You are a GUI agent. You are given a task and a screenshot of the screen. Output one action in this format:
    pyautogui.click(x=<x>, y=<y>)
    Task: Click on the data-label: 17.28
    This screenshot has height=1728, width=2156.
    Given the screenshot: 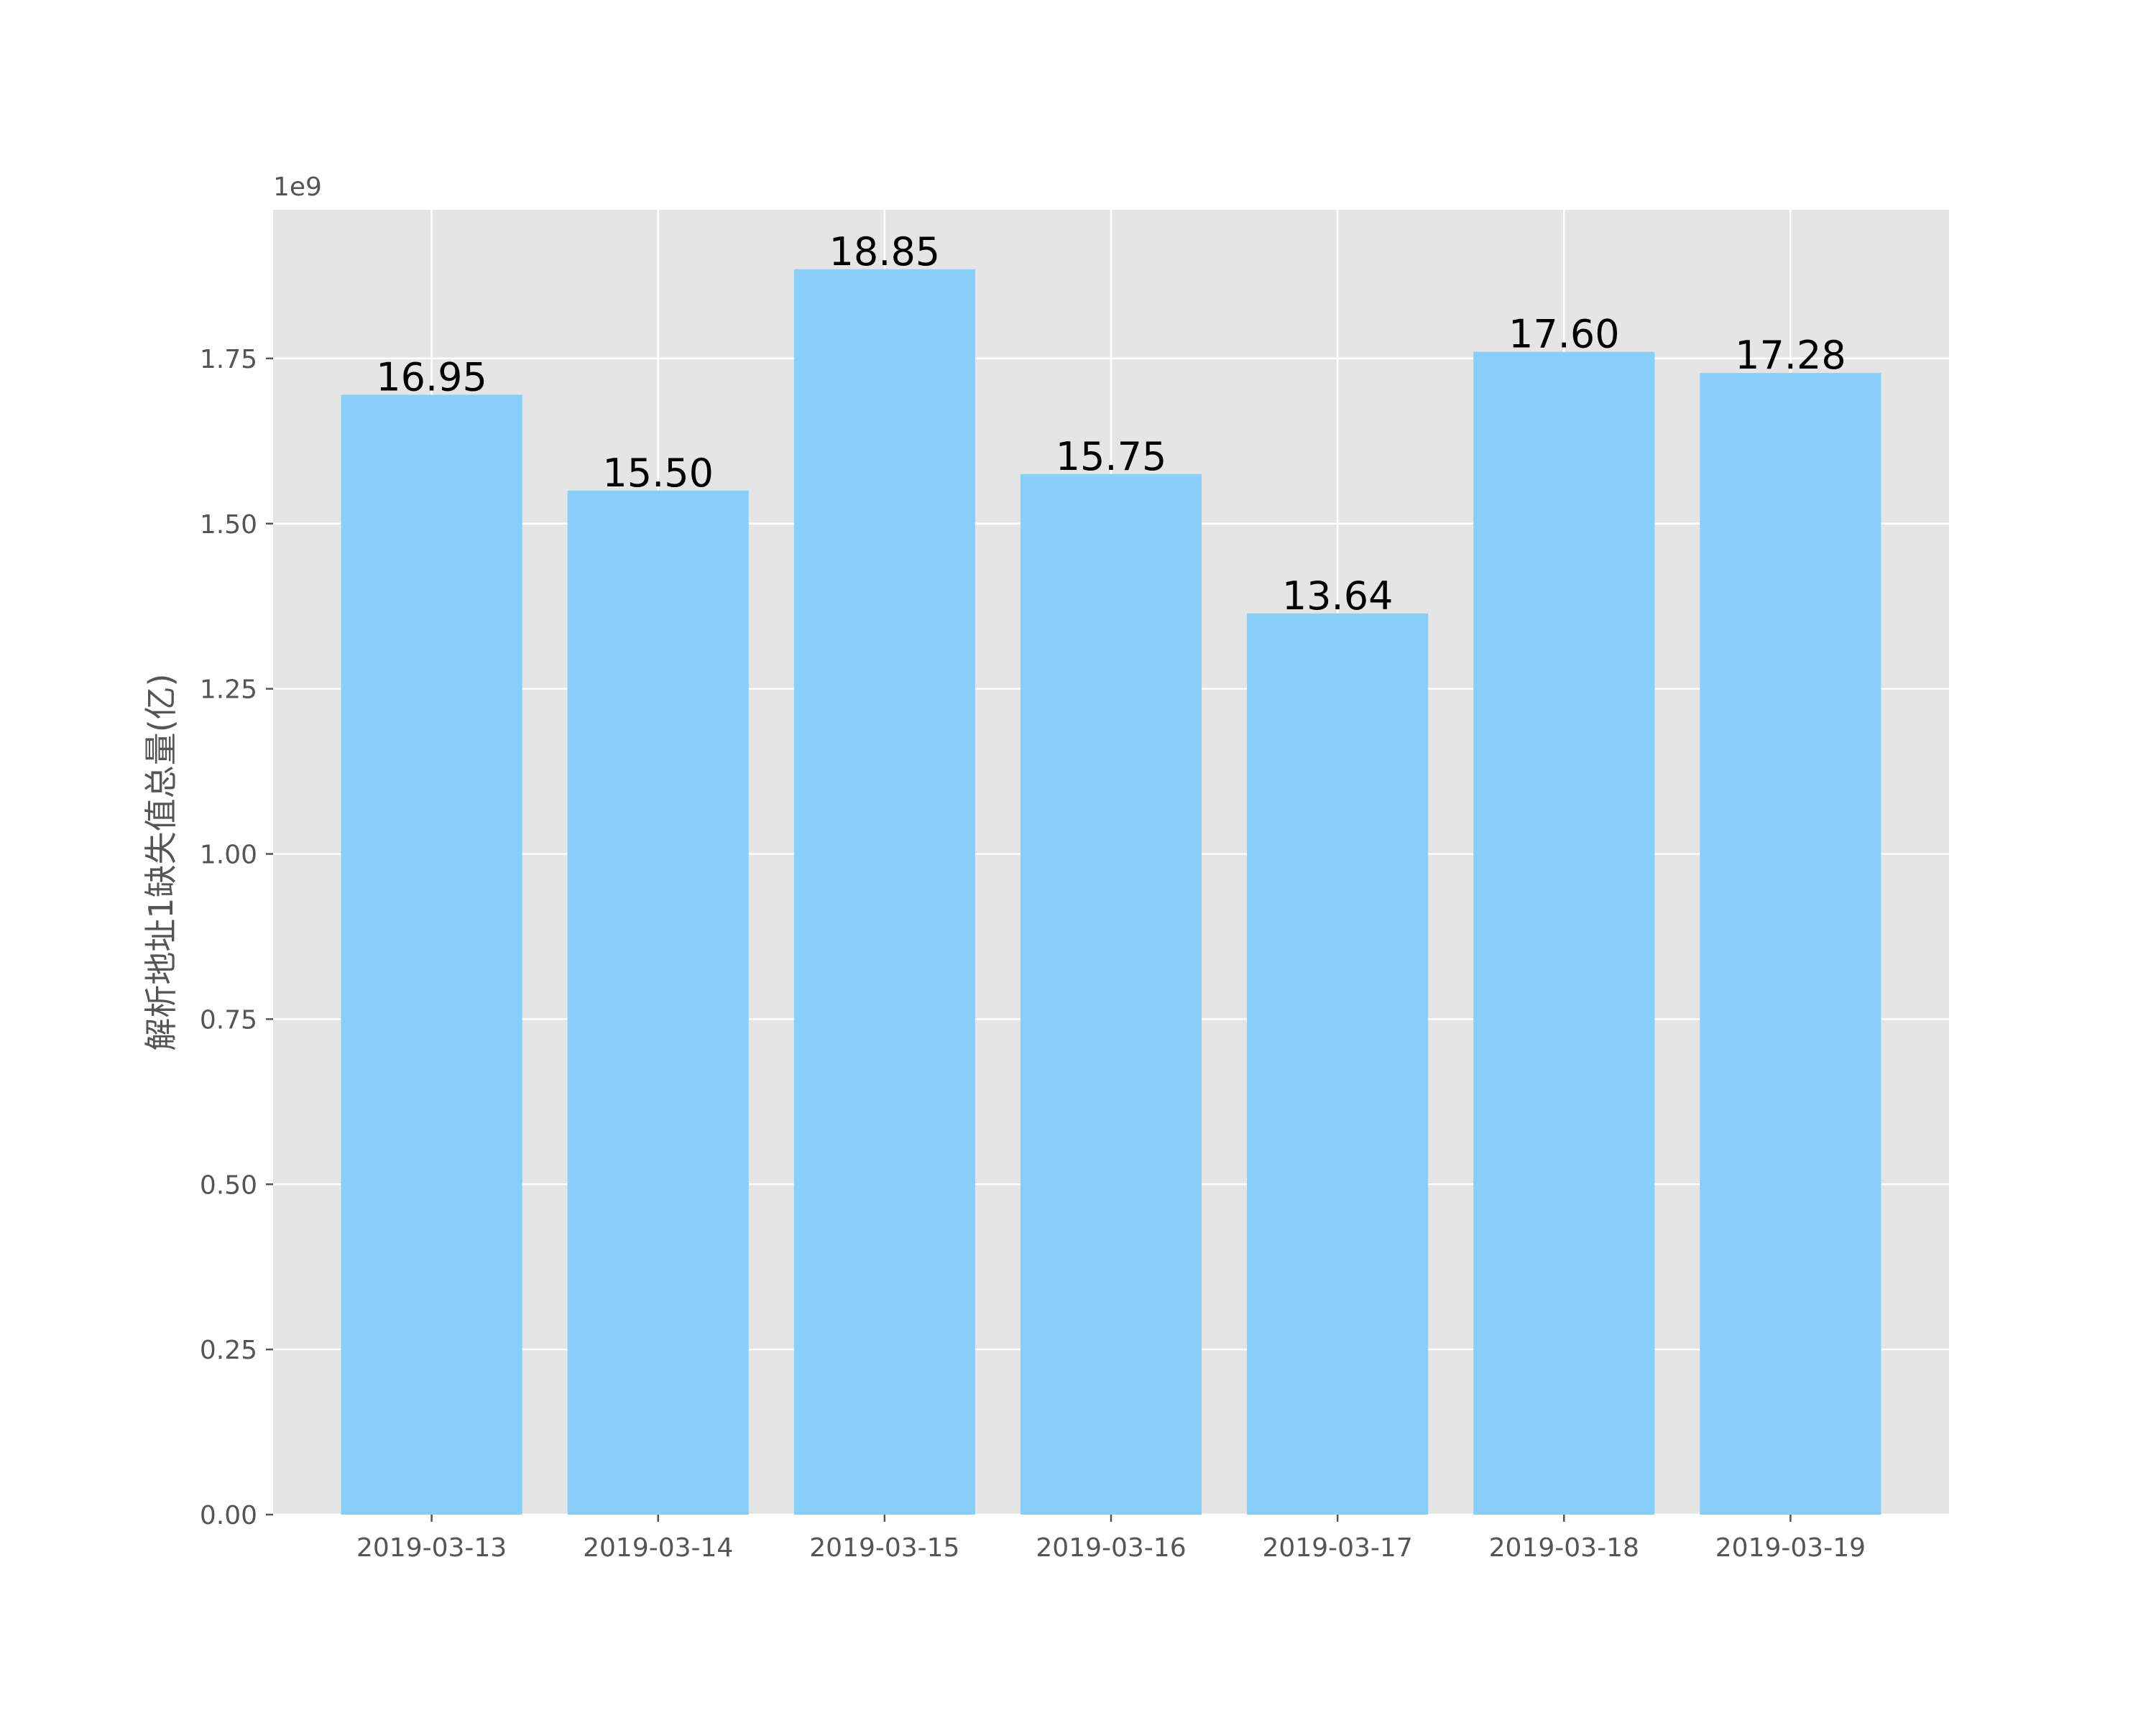 What is the action you would take?
    pyautogui.click(x=1791, y=356)
    